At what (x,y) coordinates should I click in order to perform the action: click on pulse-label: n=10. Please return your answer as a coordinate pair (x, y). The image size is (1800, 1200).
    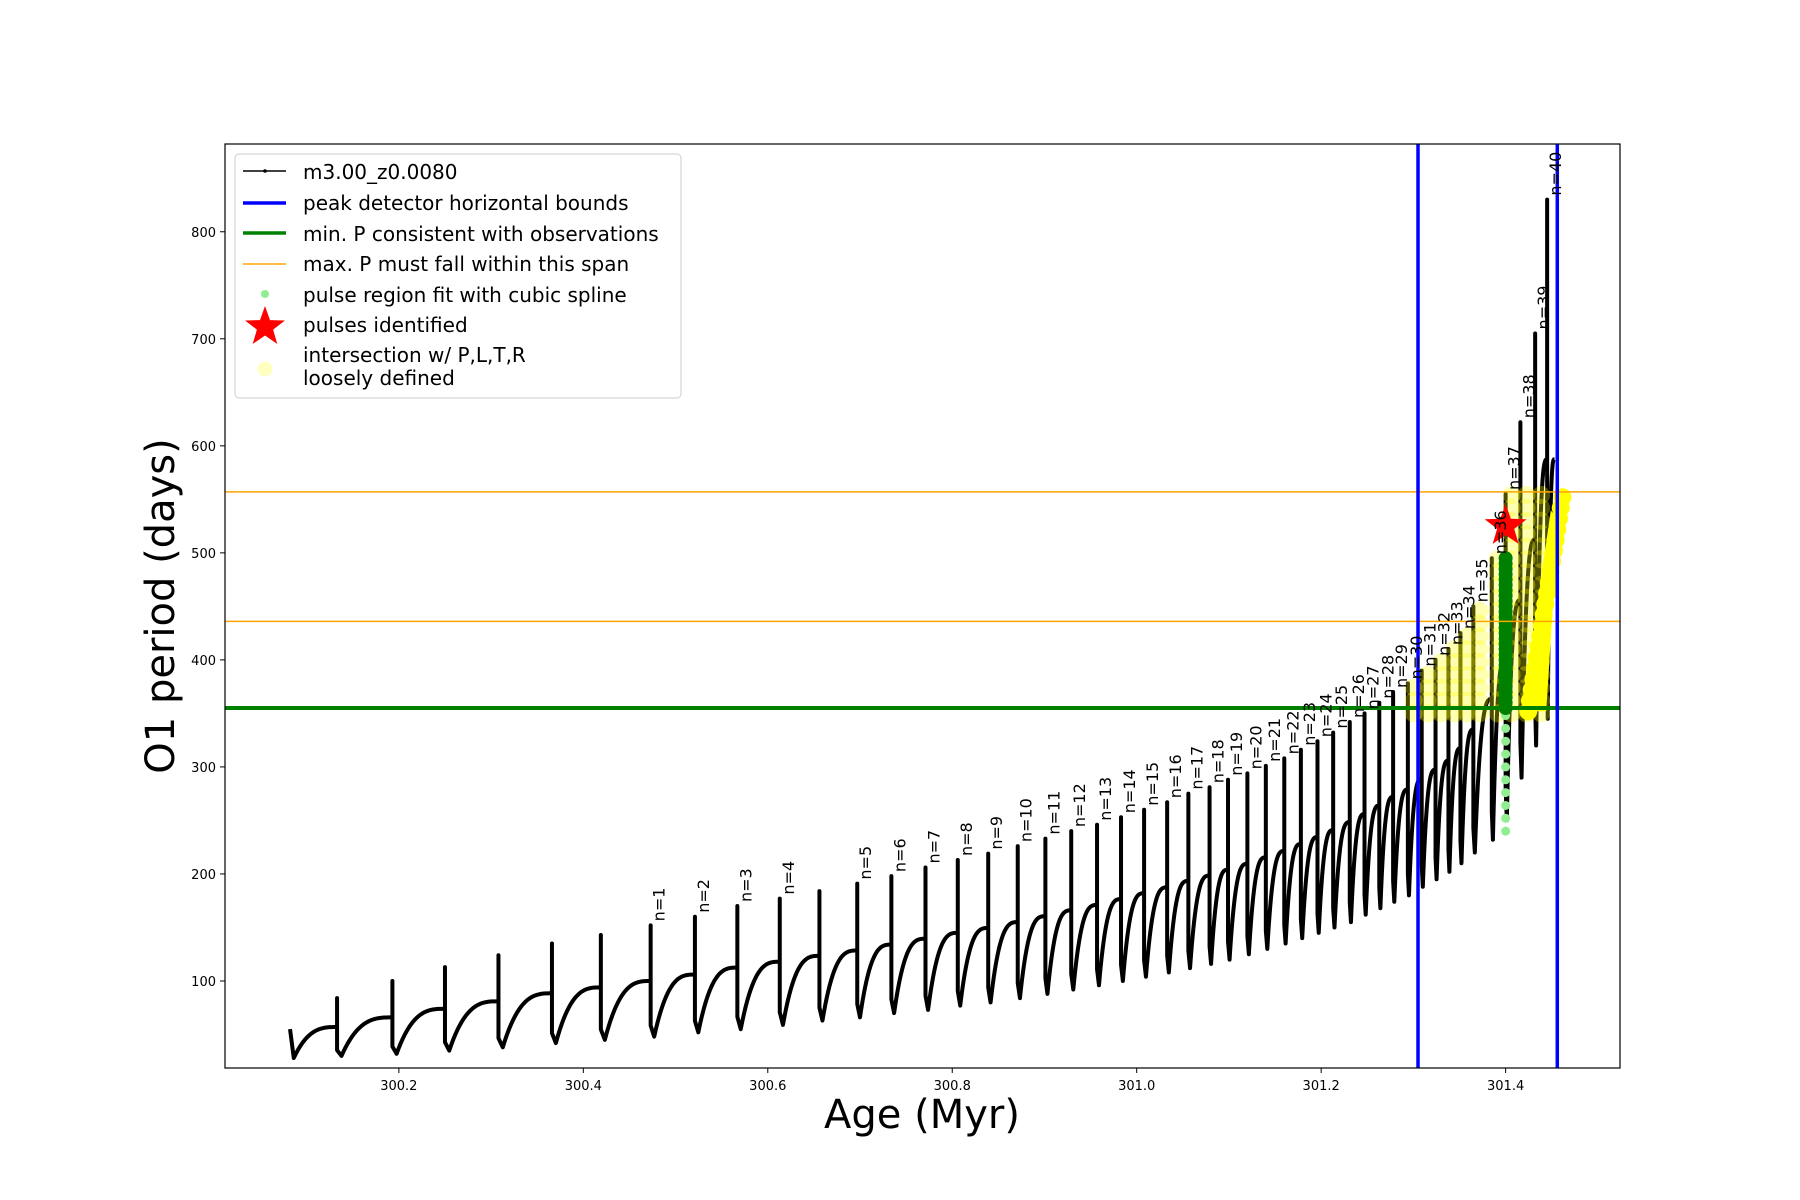
    Looking at the image, I should click on (1026, 820).